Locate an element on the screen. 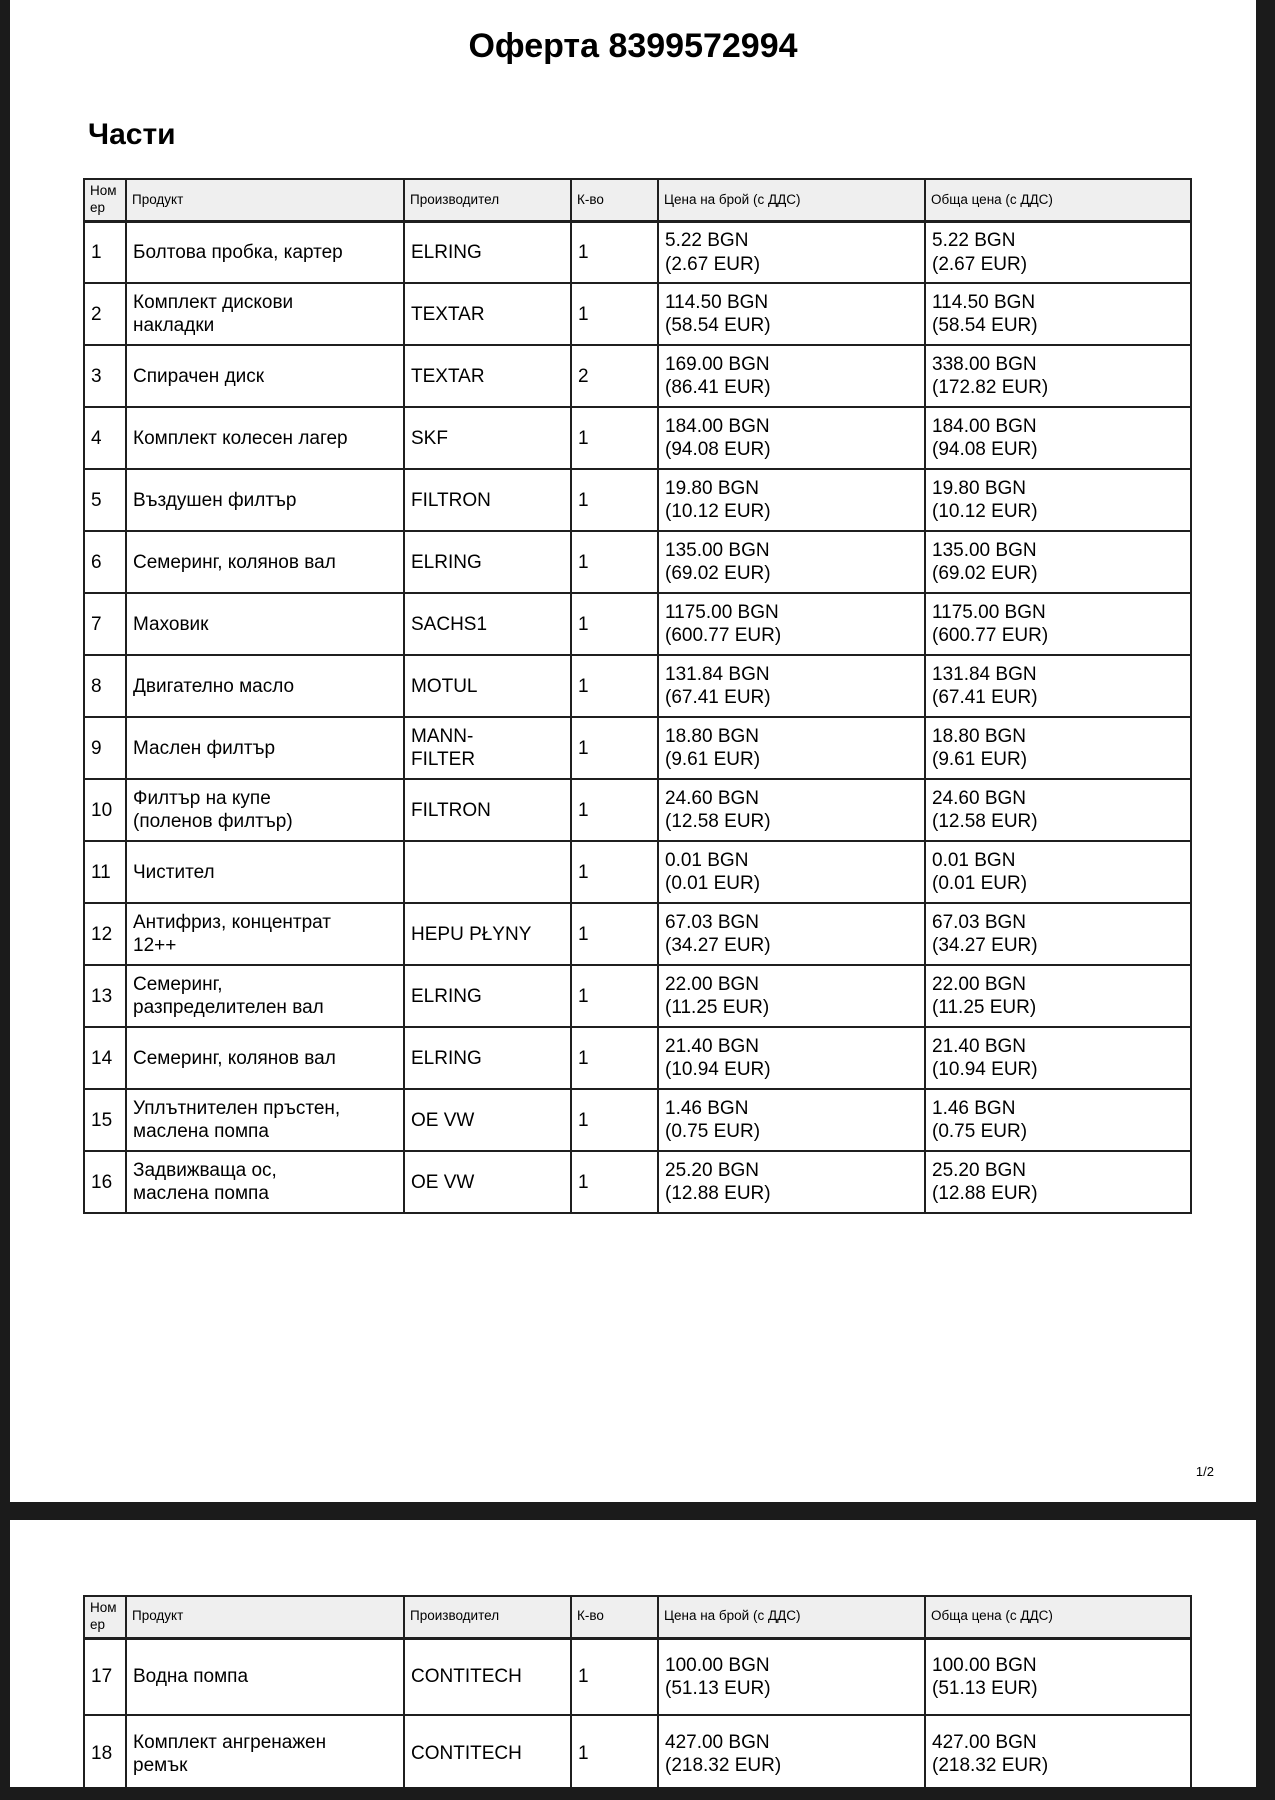  cell-total-price: 0.01 BGN (0.01 EUR) is located at coordinates (1058, 872).